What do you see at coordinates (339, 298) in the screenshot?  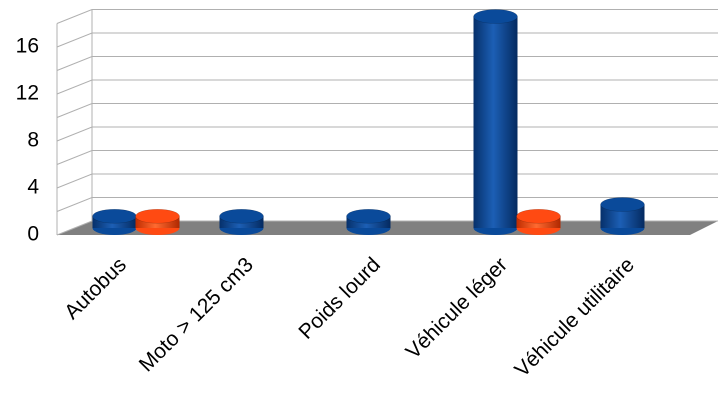 I see `x-tick-label: Poids lourd` at bounding box center [339, 298].